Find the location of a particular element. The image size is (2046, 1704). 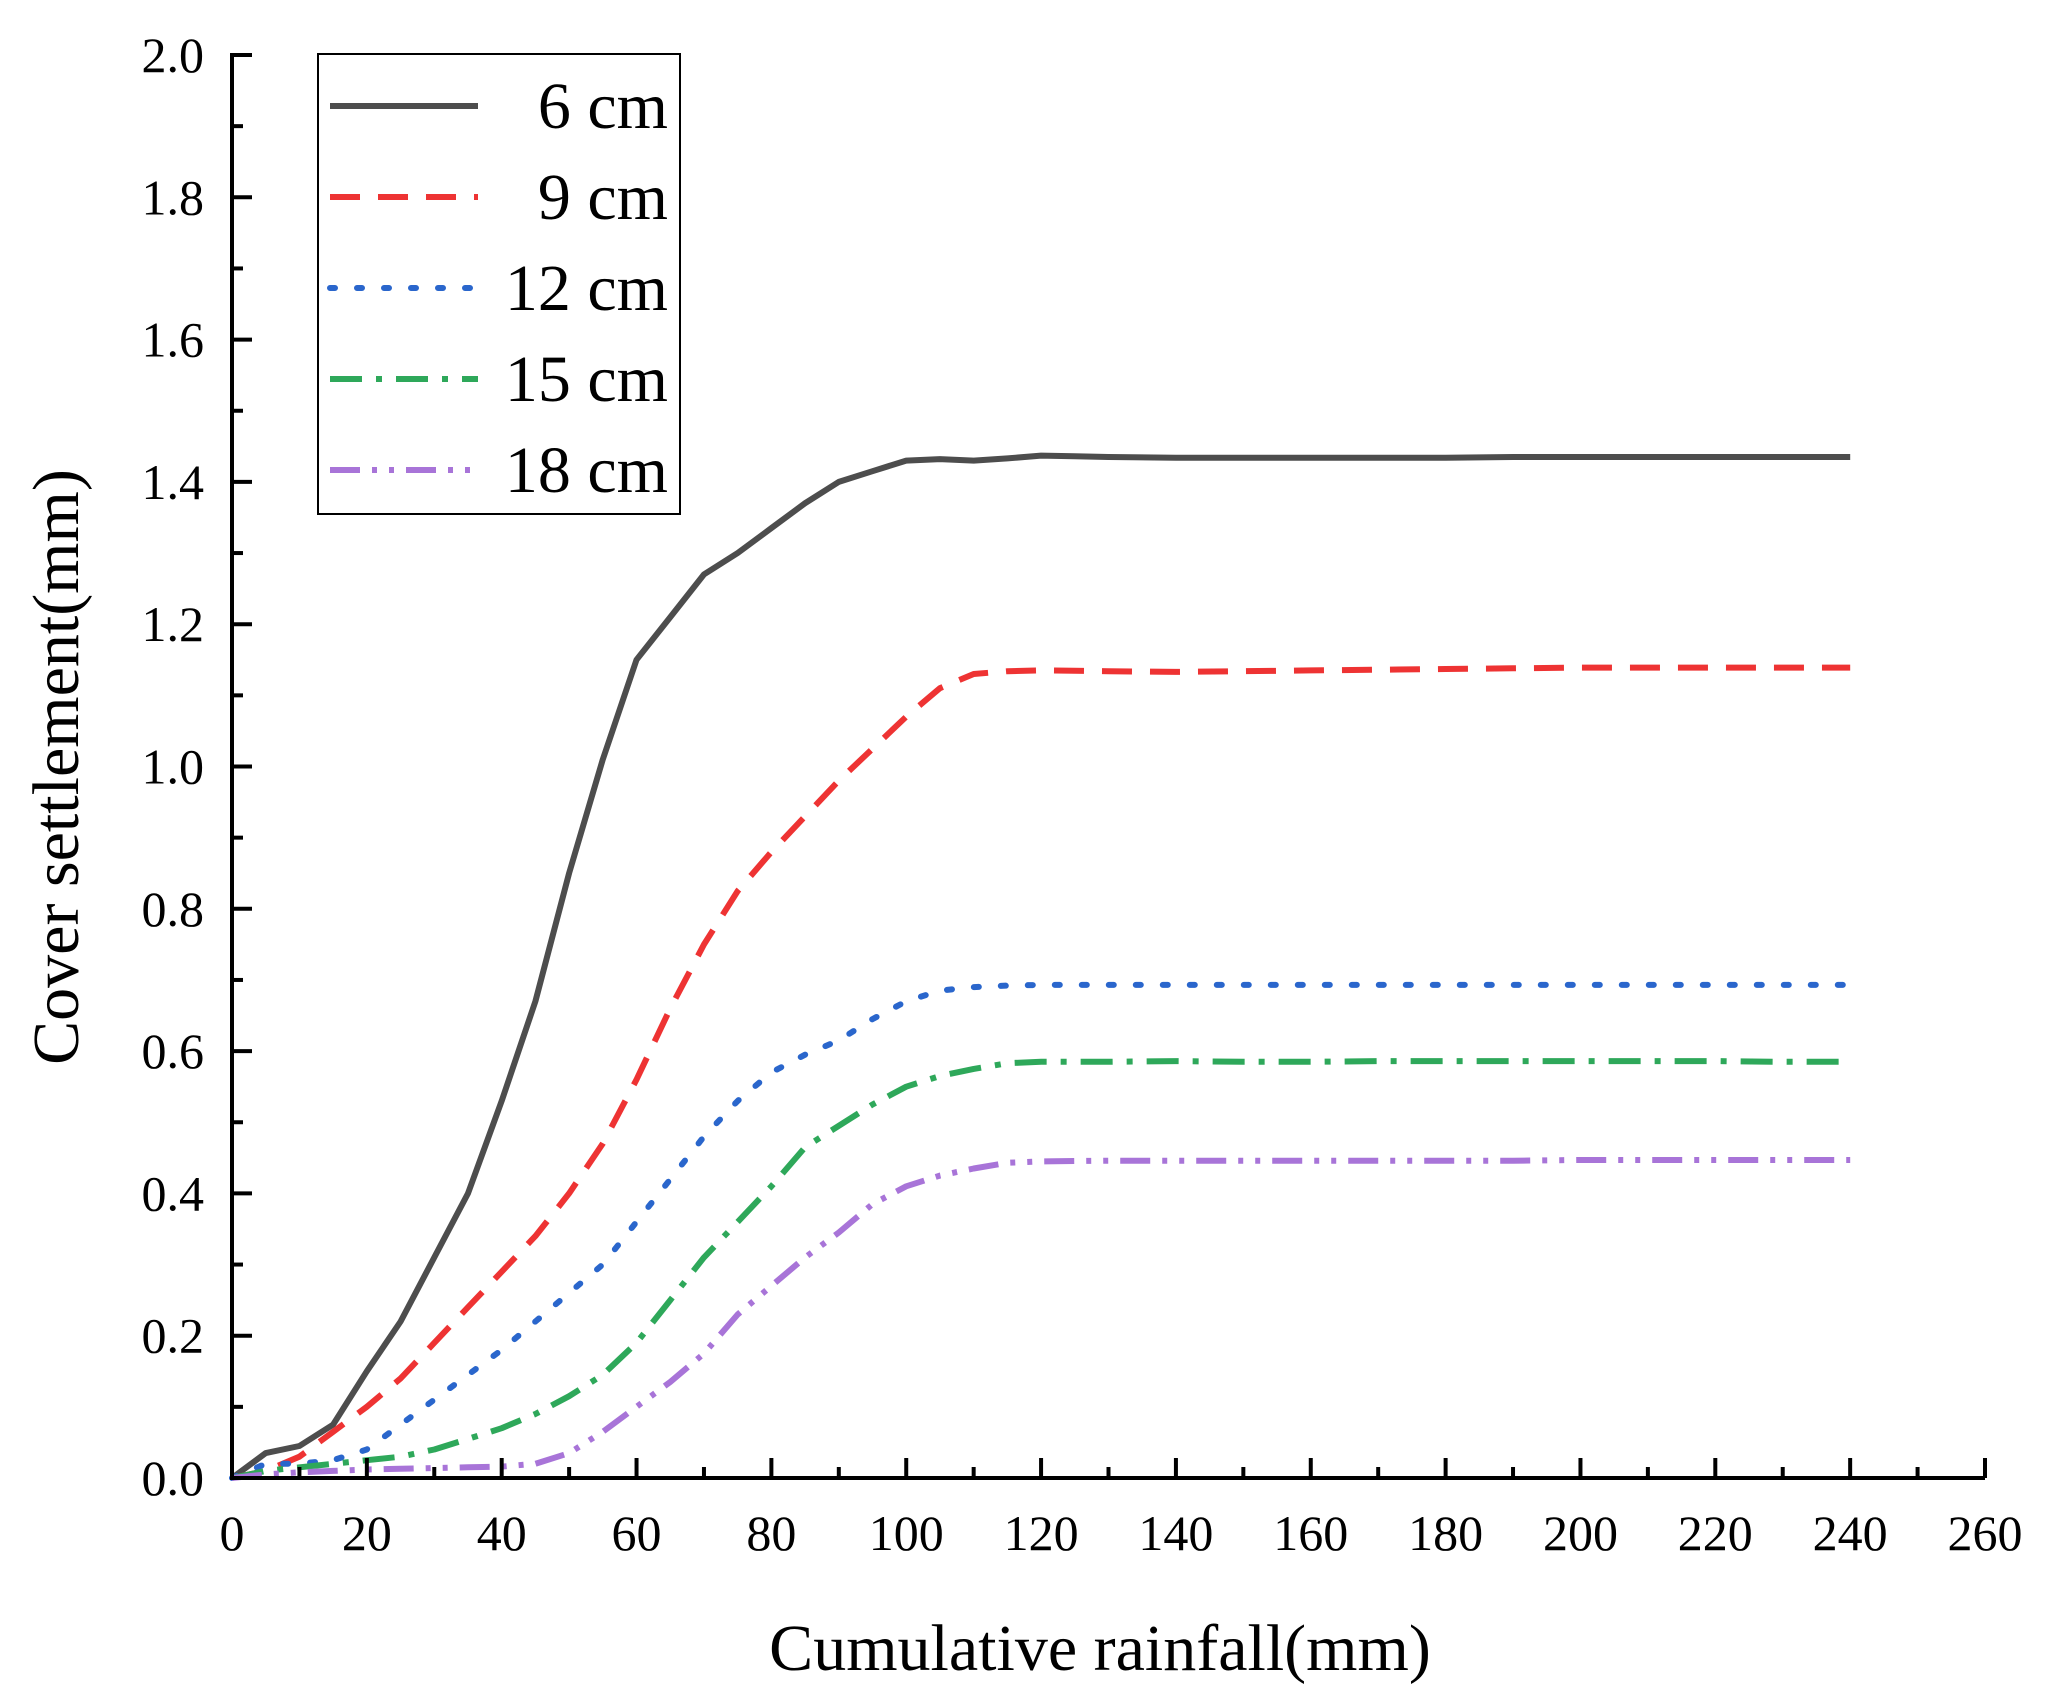

y-tick-label: 1.4 is located at coordinates (173, 482).